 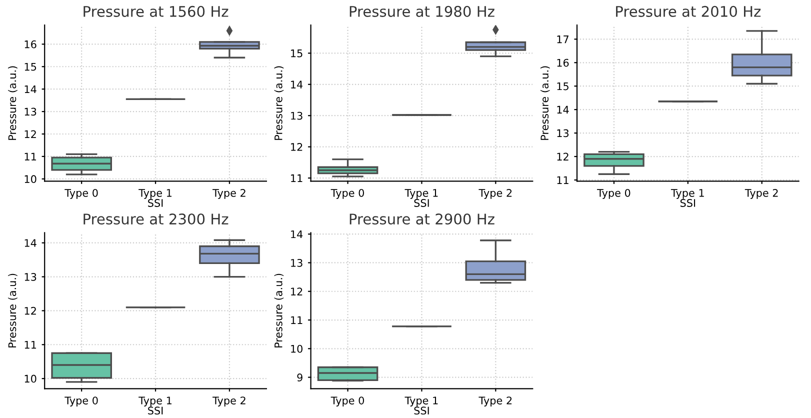 What do you see at coordinates (422, 11) in the screenshot?
I see `chart-title: Pressure at 1980 Hz` at bounding box center [422, 11].